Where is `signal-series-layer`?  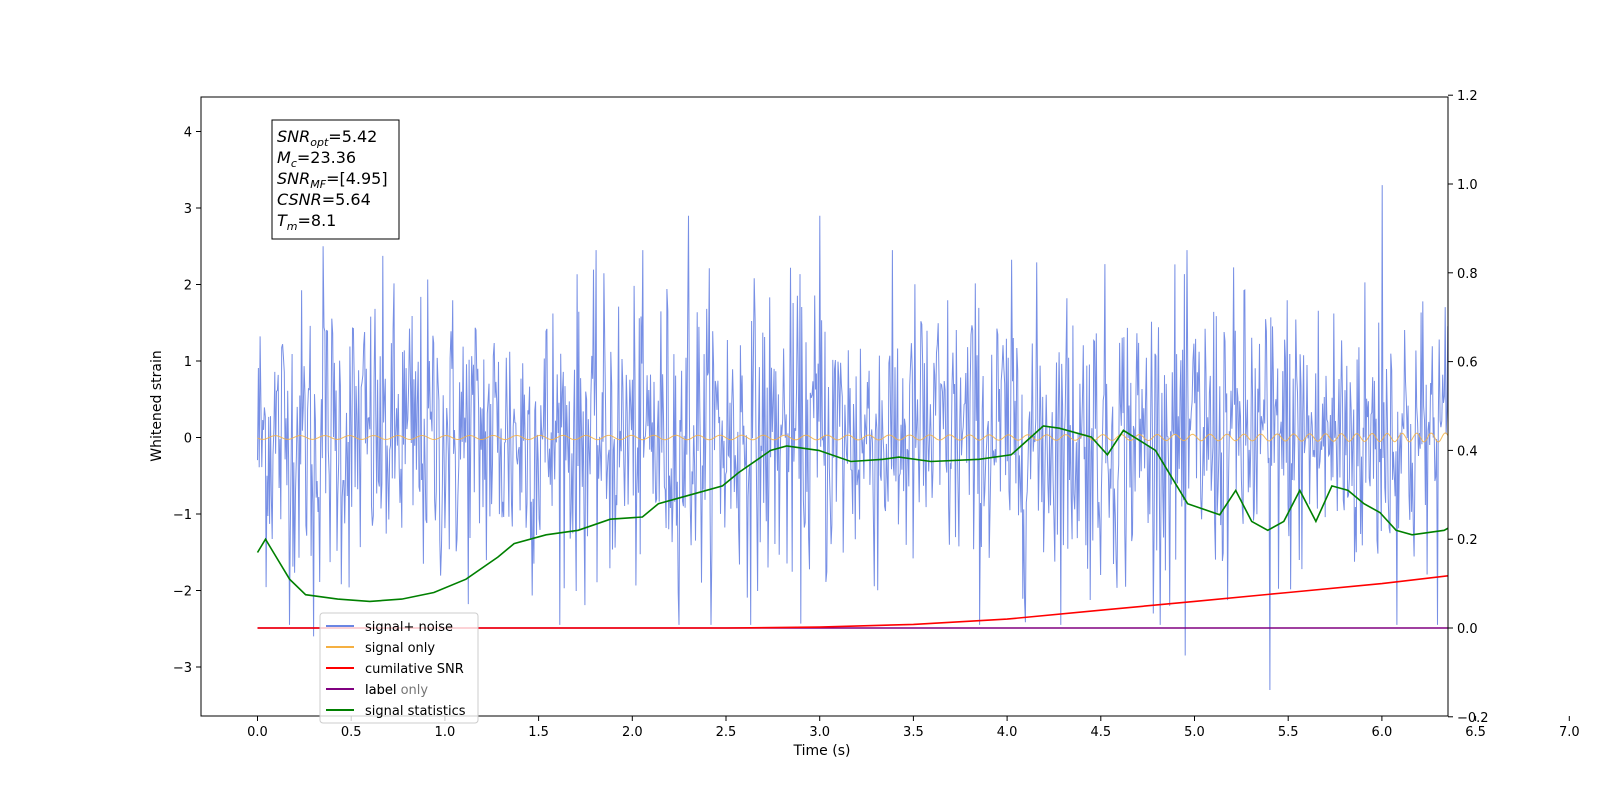
signal-series-layer is located at coordinates (852, 437).